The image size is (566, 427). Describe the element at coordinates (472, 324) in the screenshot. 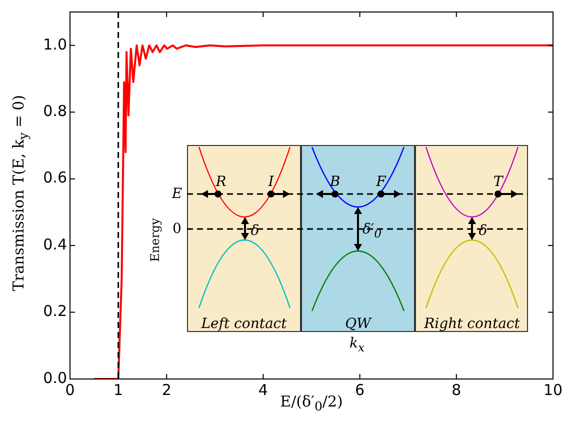

I see `annotation: Right contact` at that location.